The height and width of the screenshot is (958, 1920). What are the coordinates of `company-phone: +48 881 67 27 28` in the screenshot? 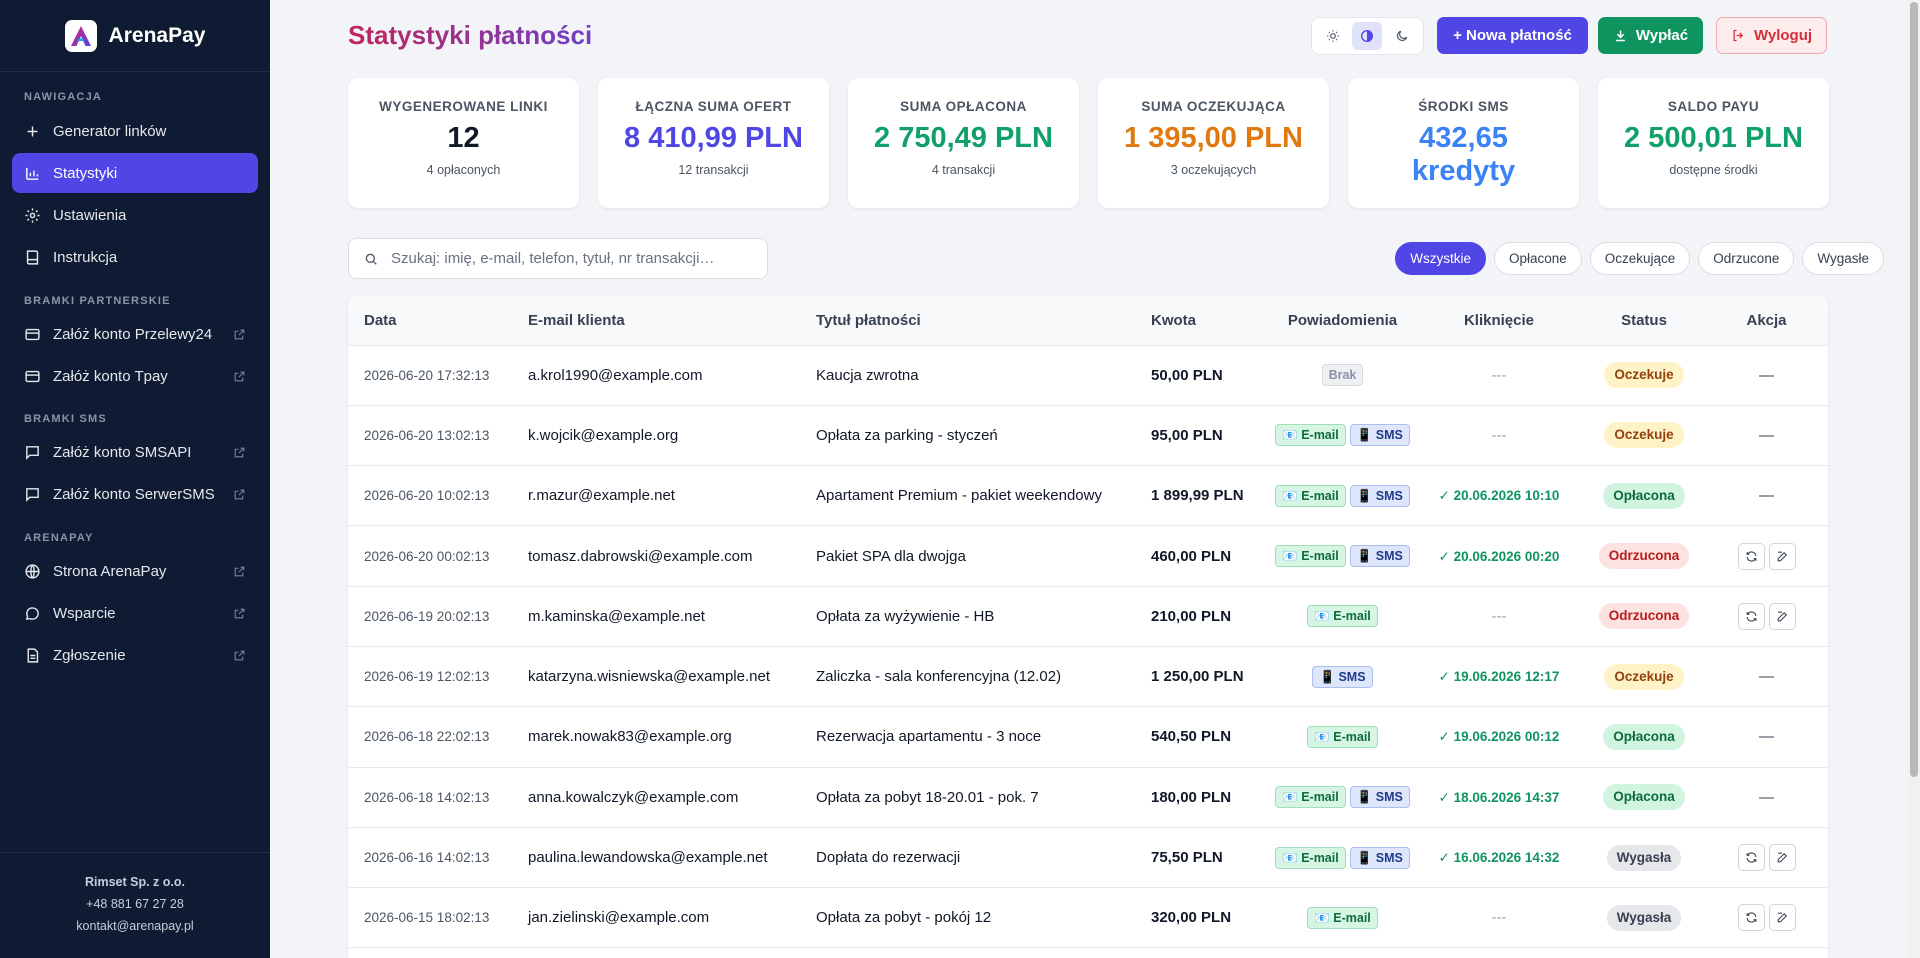 It's located at (135, 904).